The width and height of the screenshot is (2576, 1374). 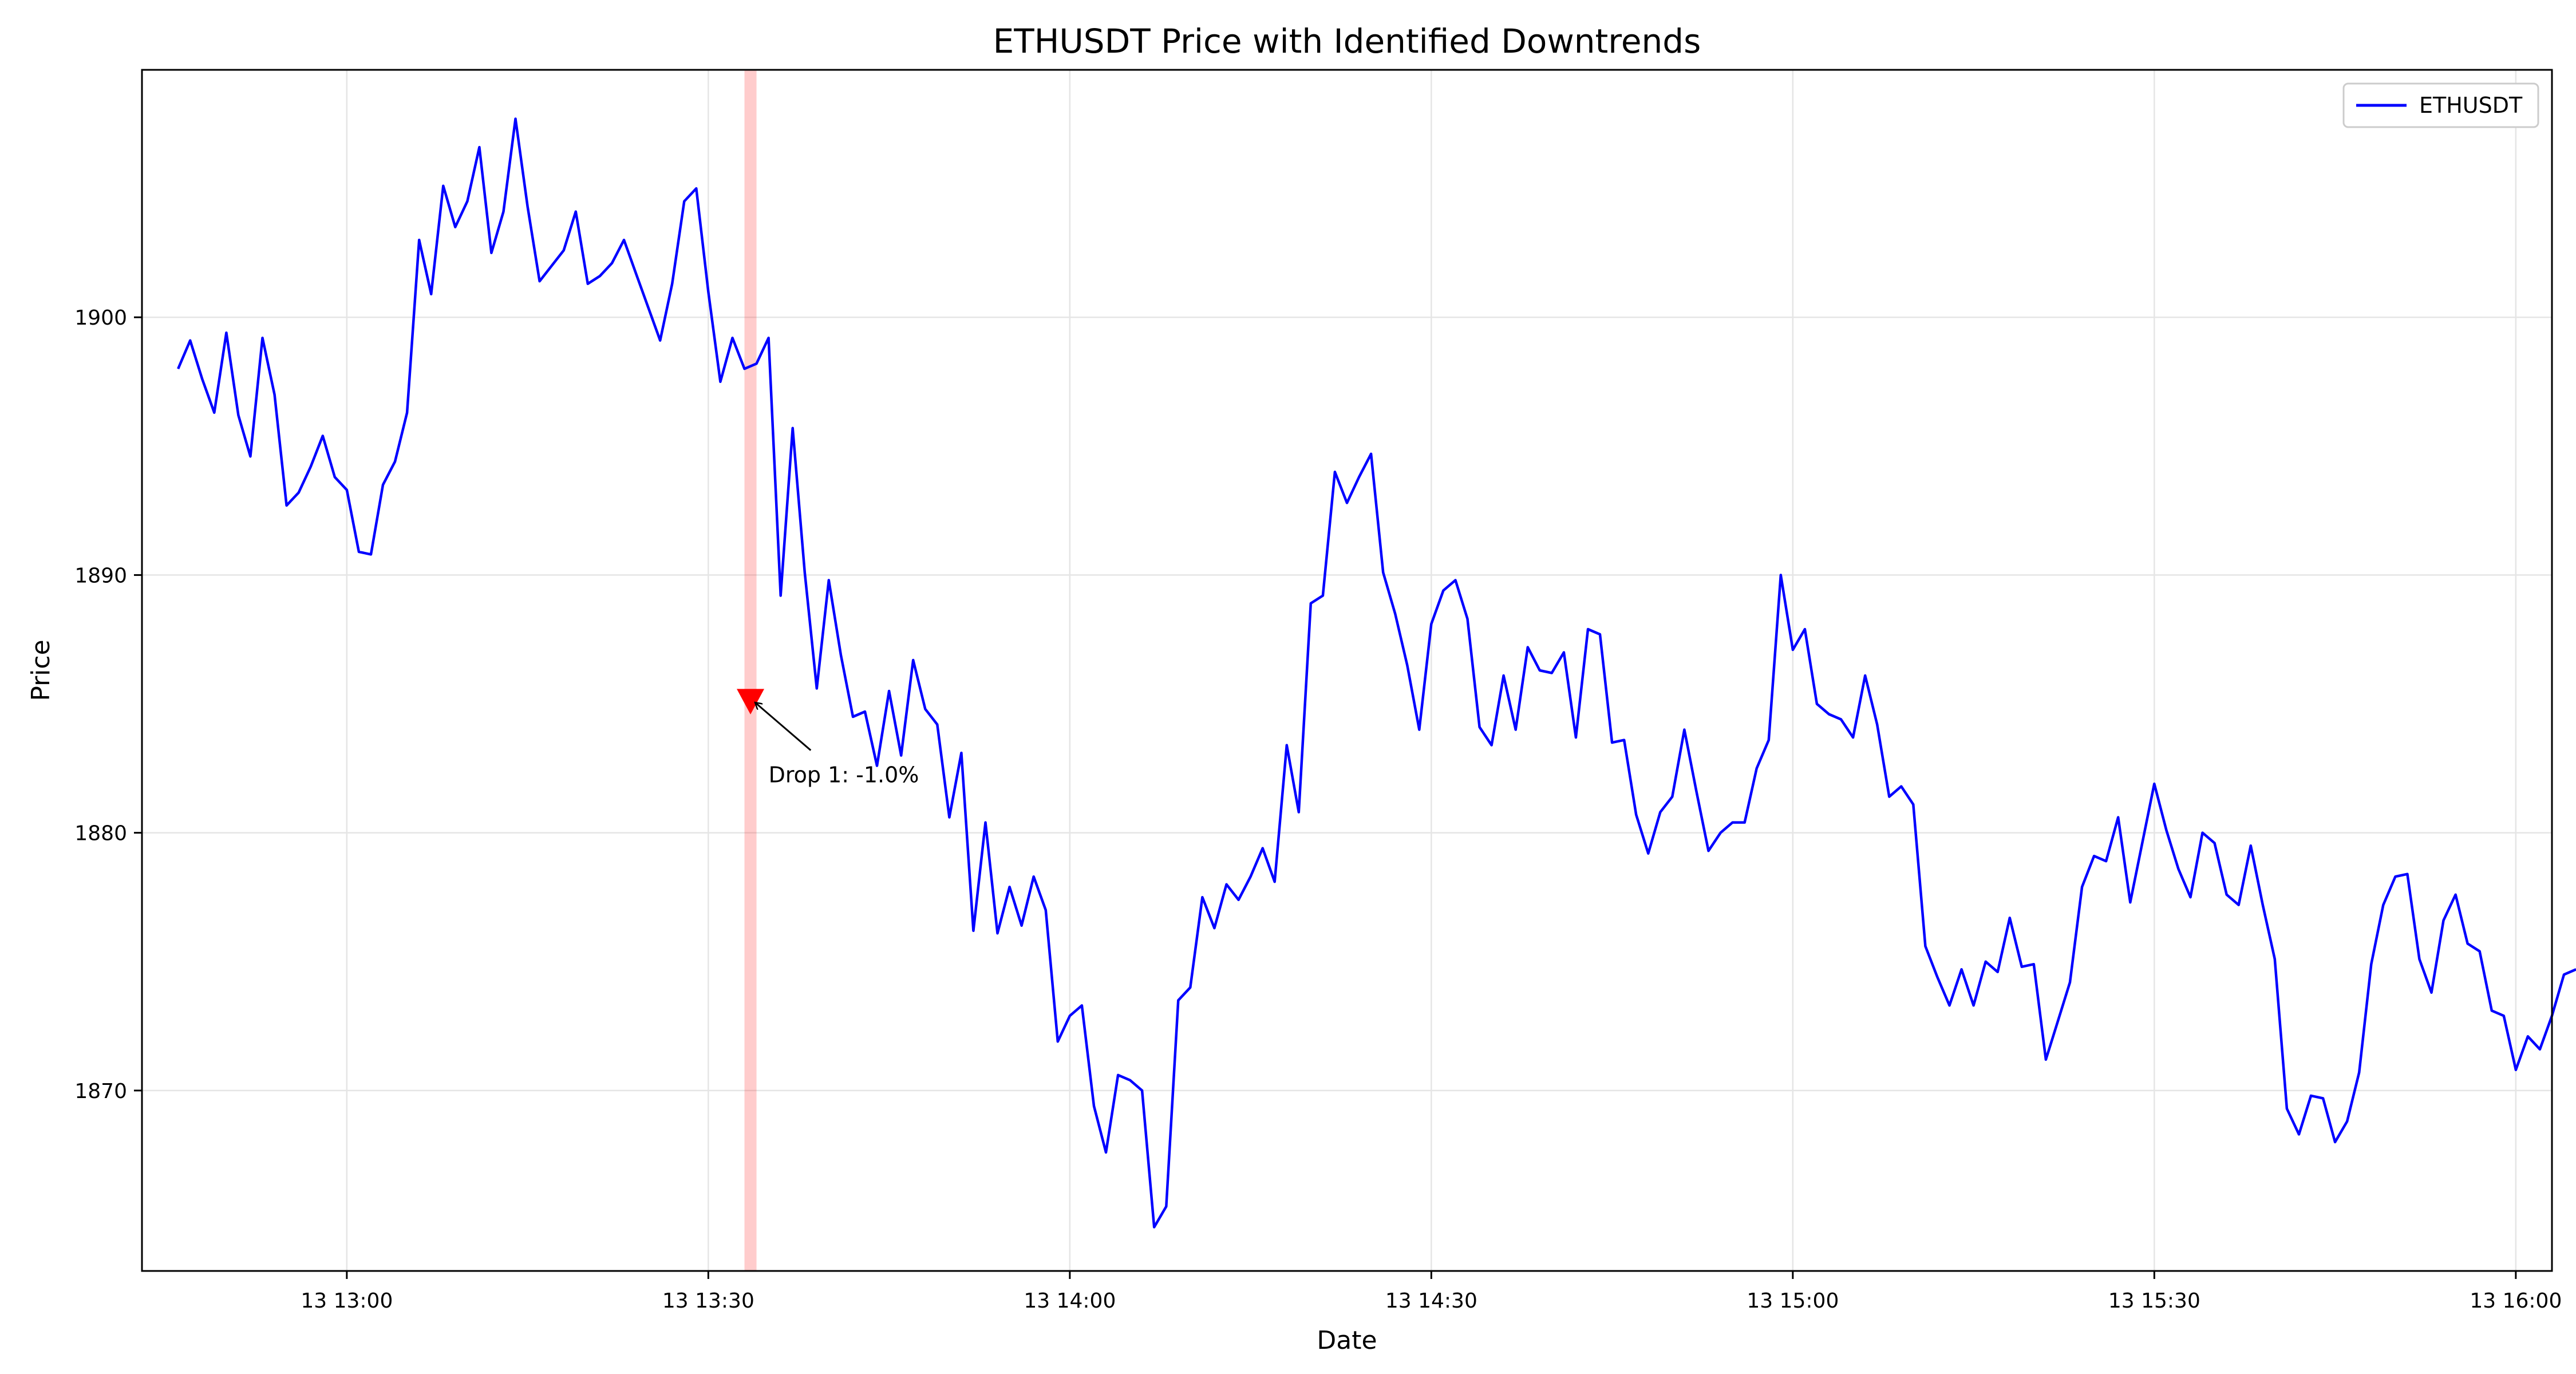 What do you see at coordinates (100, 575) in the screenshot?
I see `y-tick-label: 1890` at bounding box center [100, 575].